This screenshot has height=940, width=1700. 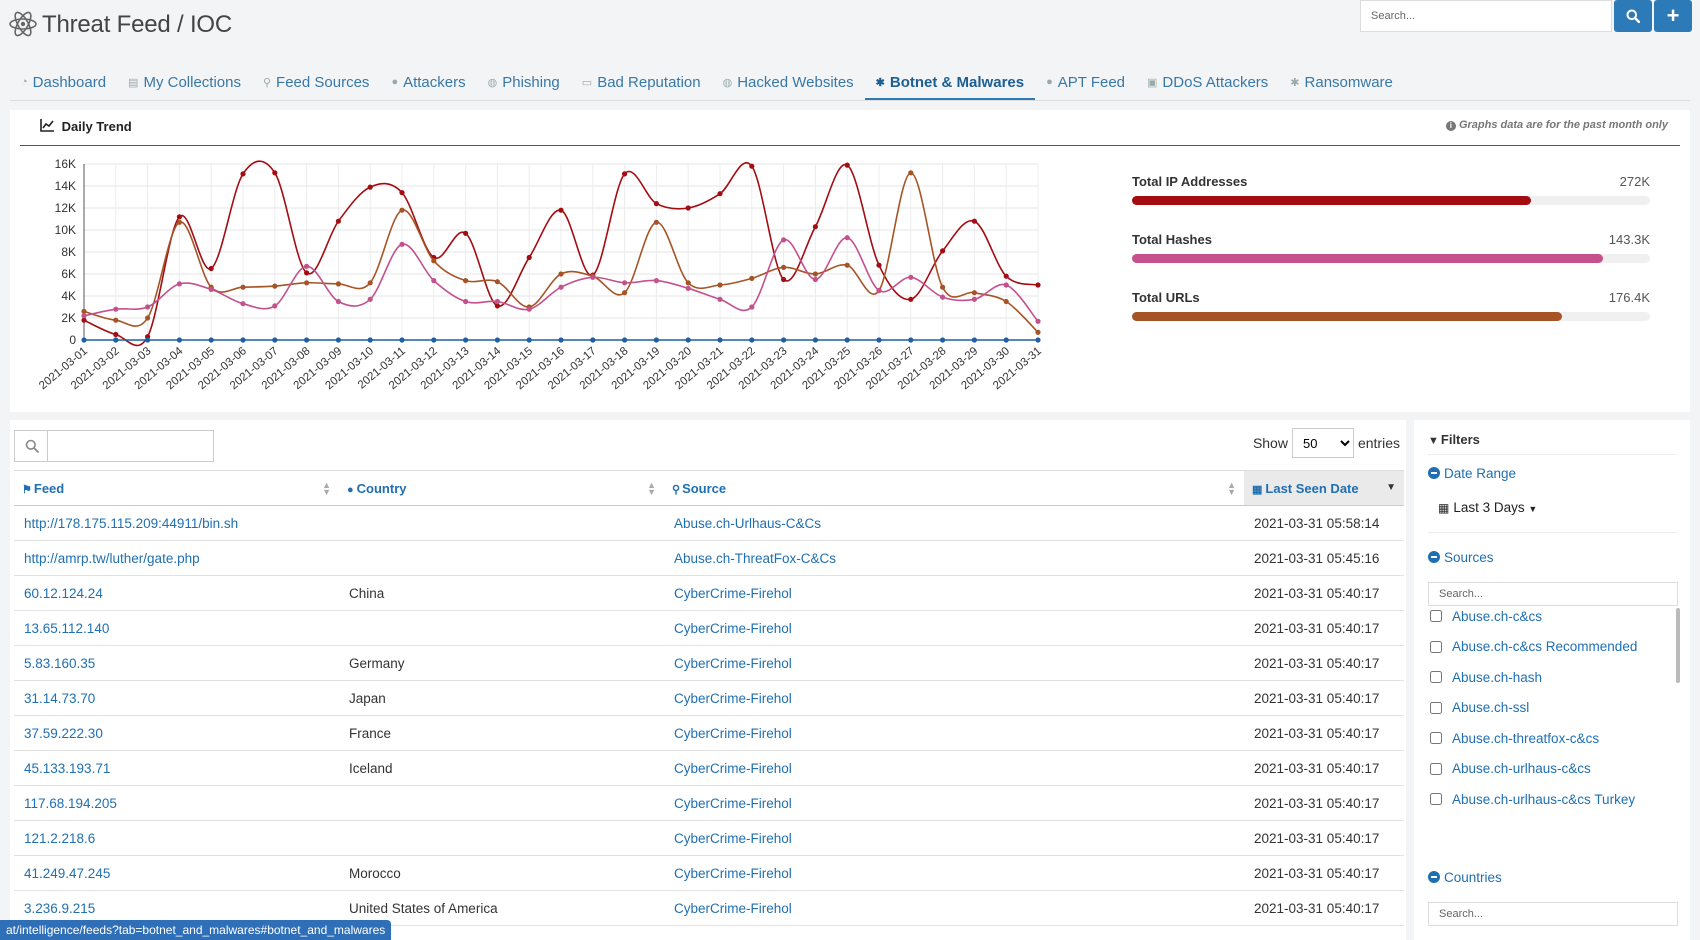 What do you see at coordinates (1553, 914) in the screenshot?
I see `countries-search-input` at bounding box center [1553, 914].